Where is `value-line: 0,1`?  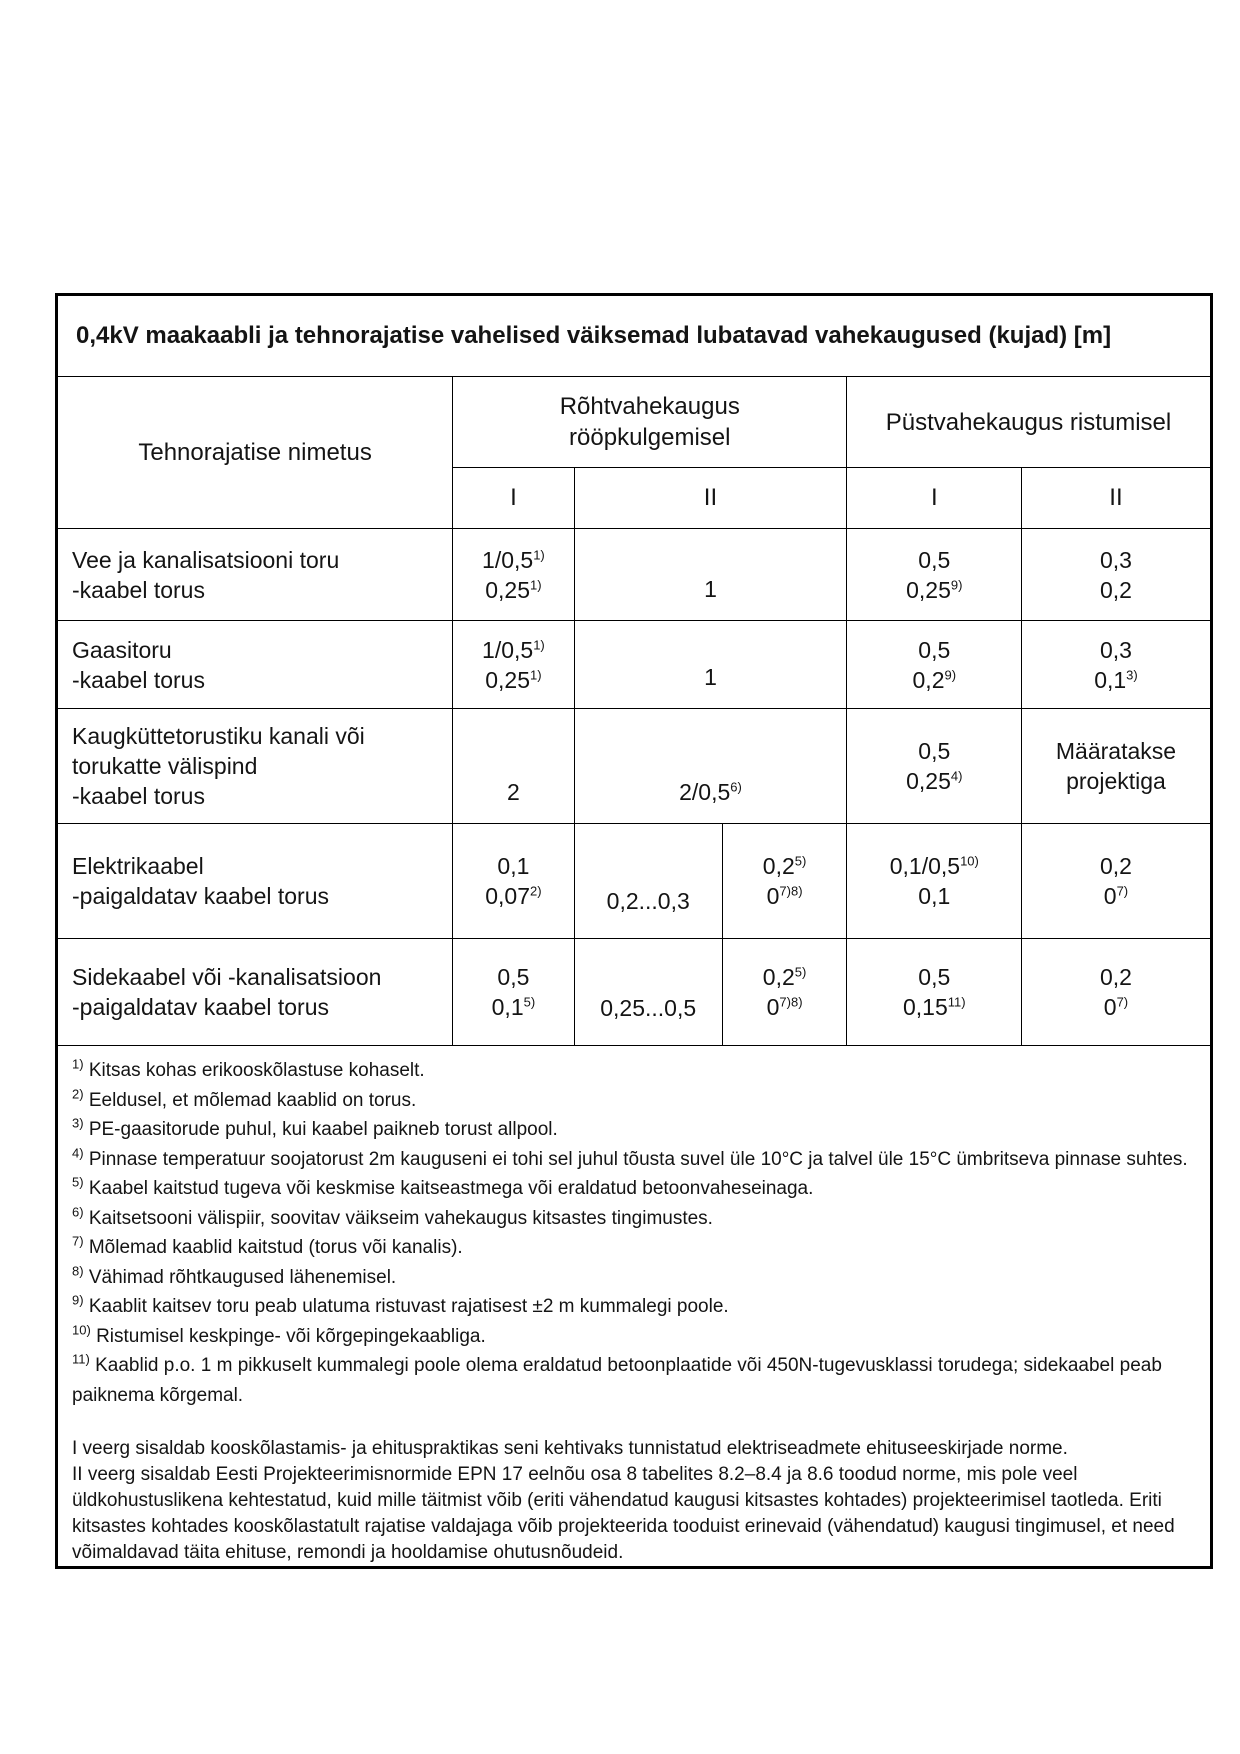 value-line: 0,1 is located at coordinates (934, 896).